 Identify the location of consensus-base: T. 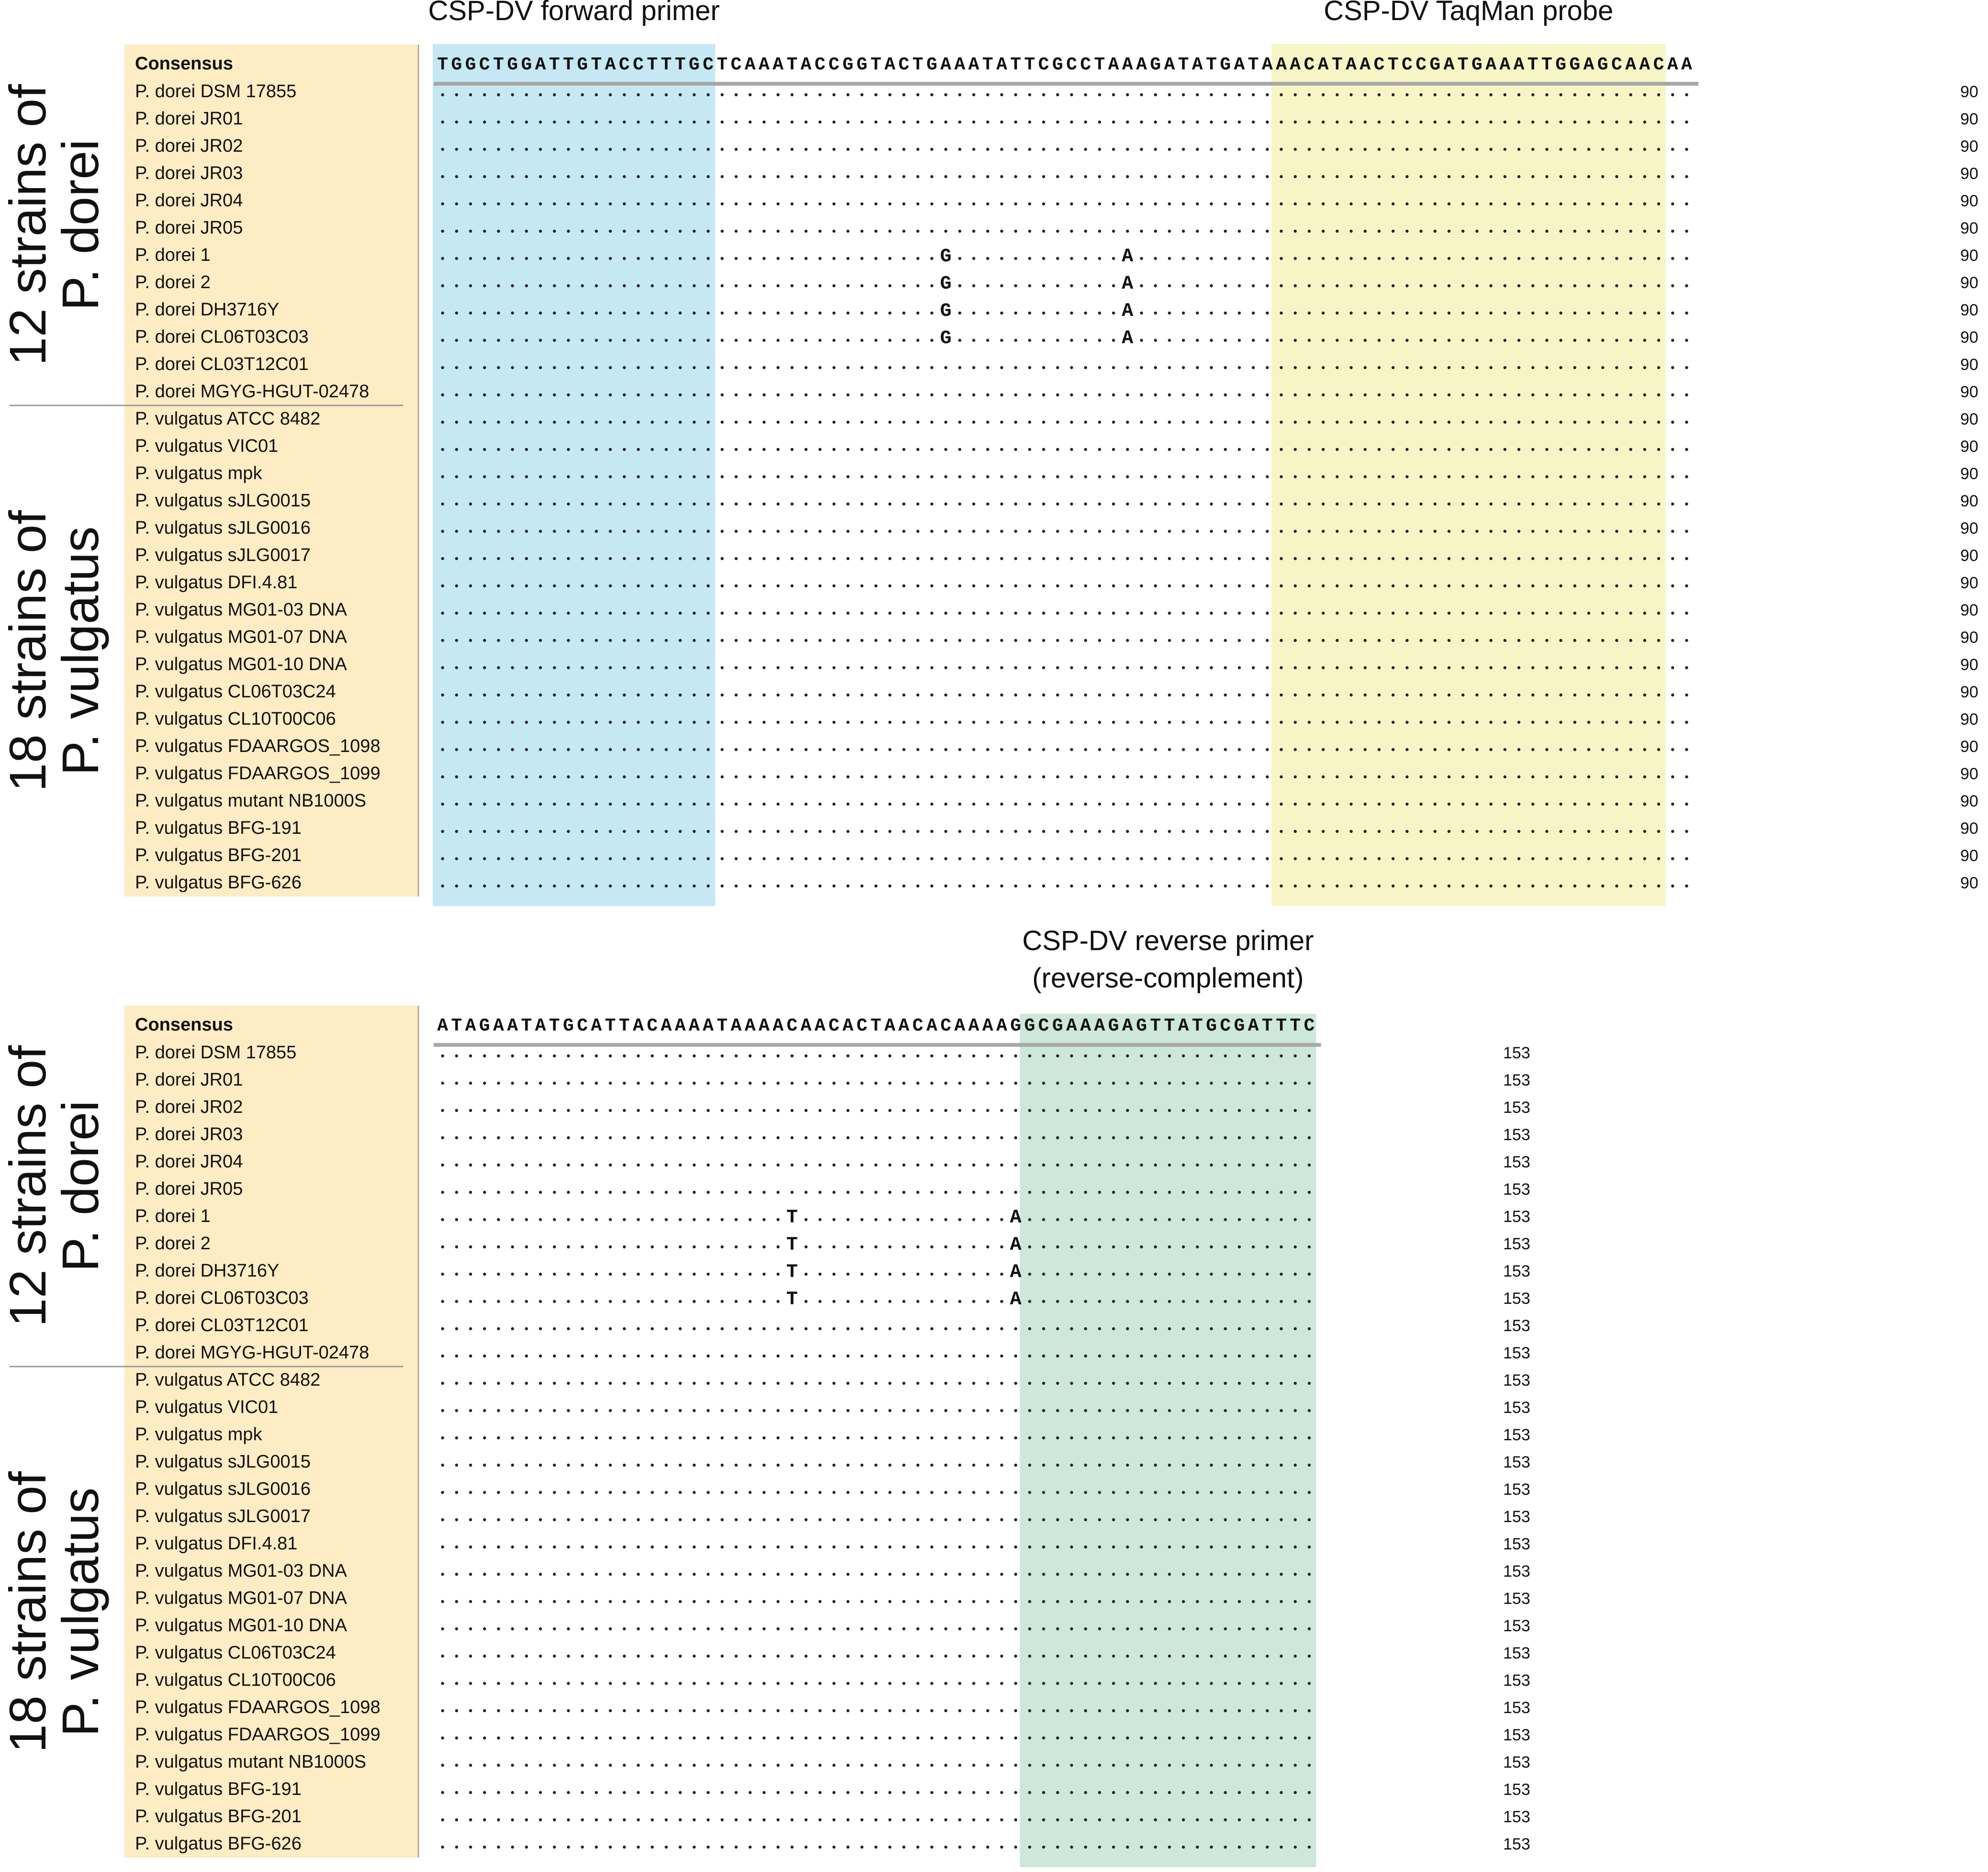
(1281, 1026).